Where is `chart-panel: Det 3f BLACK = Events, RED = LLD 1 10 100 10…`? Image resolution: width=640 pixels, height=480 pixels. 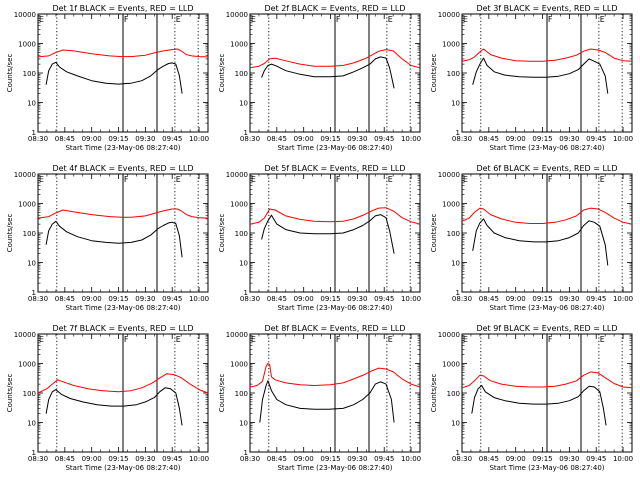 chart-panel: Det 3f BLACK = Events, RED = LLD 1 10 100 10… is located at coordinates (531, 78).